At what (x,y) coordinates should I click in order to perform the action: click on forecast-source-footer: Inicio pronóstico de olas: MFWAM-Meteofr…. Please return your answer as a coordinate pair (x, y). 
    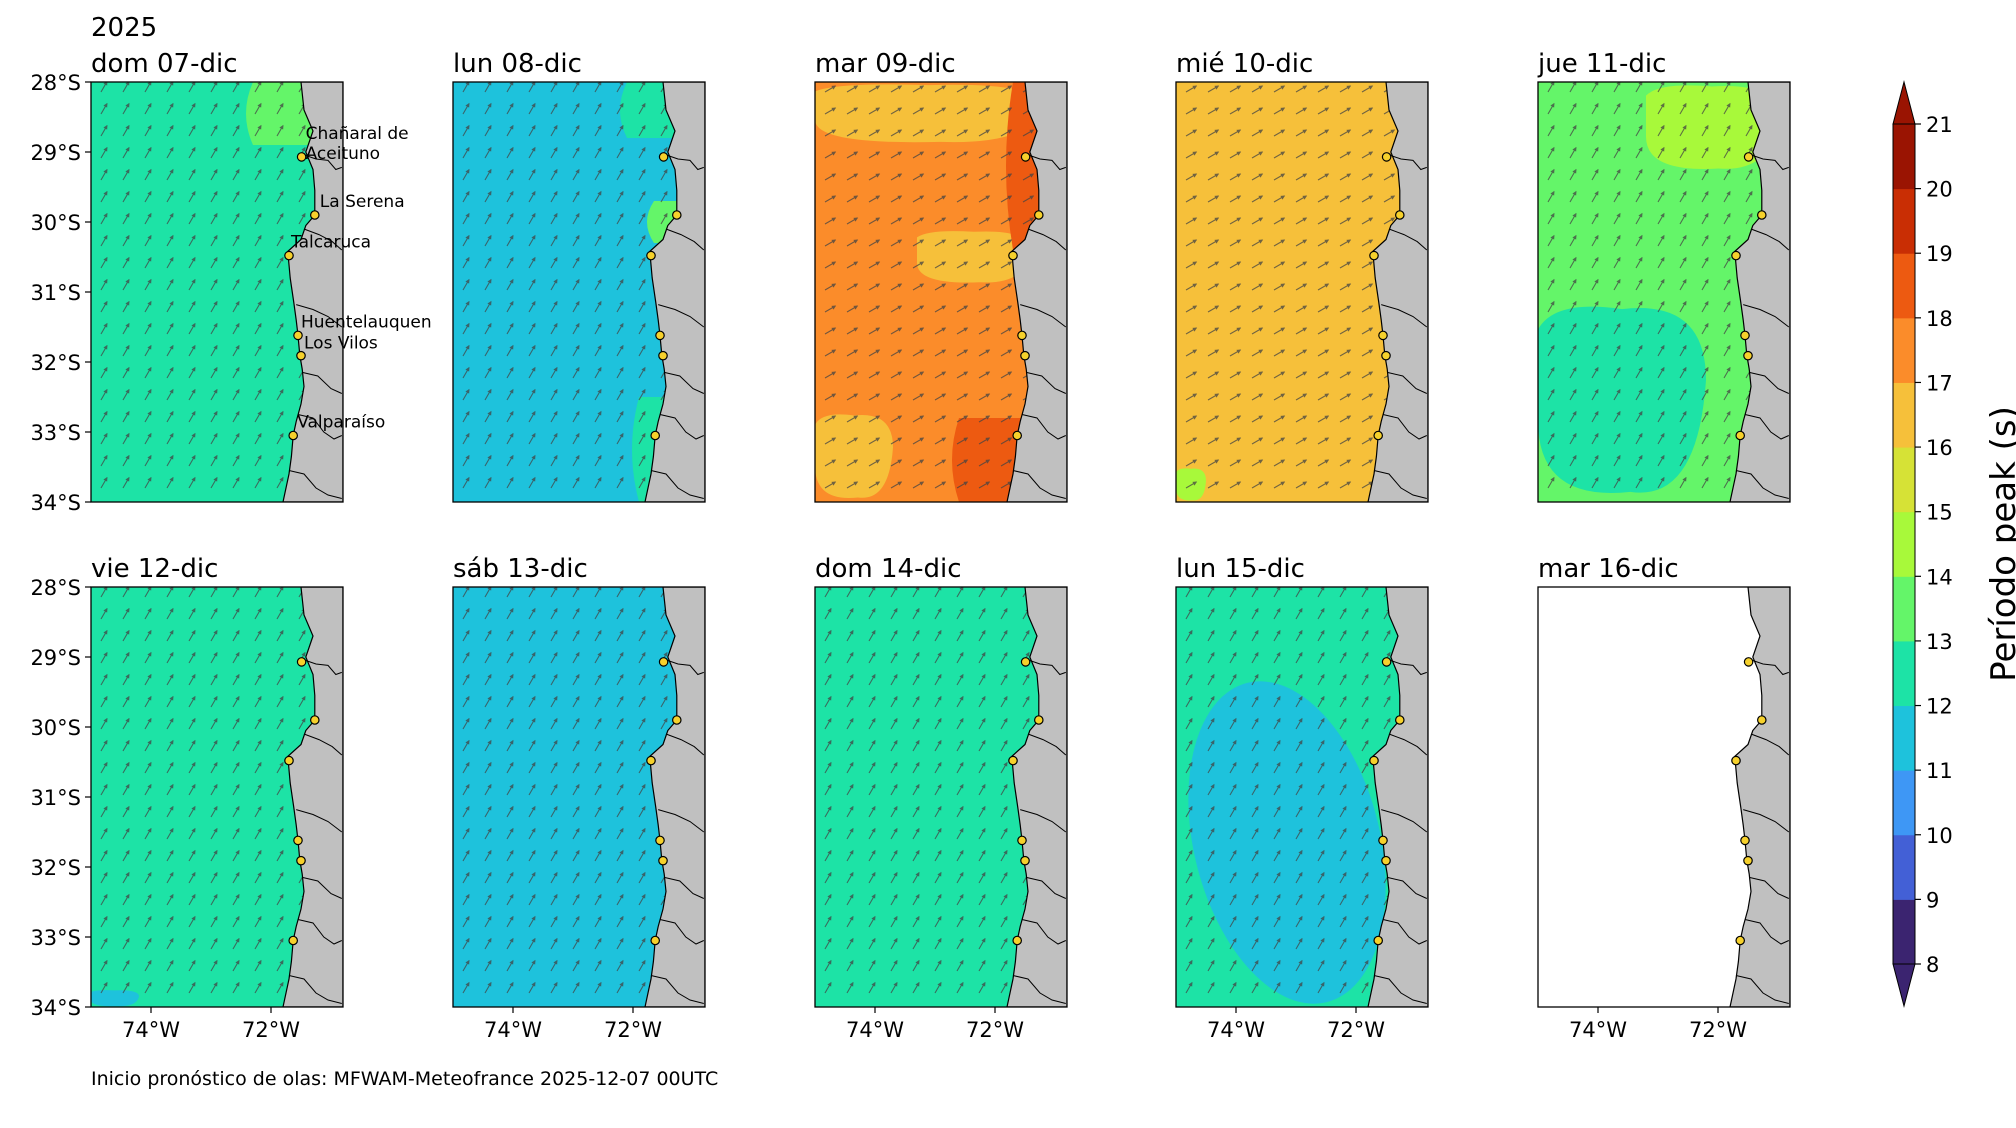
    Looking at the image, I should click on (405, 1079).